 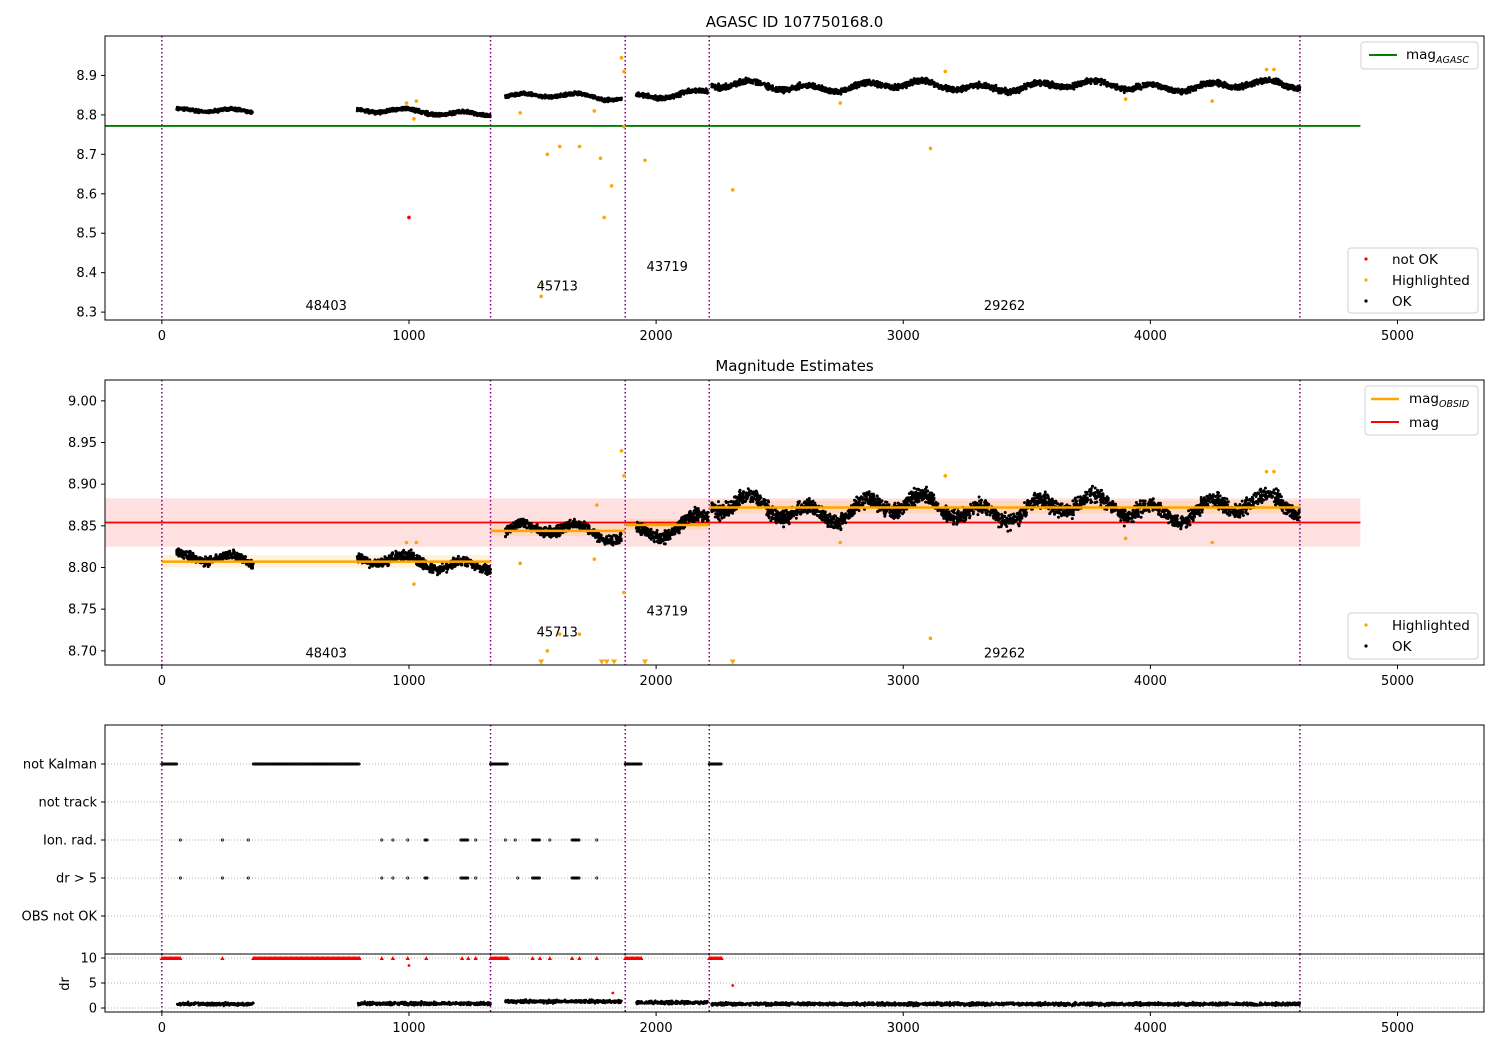 I want to click on panel1-xtick-label: 4000, so click(x=1150, y=336).